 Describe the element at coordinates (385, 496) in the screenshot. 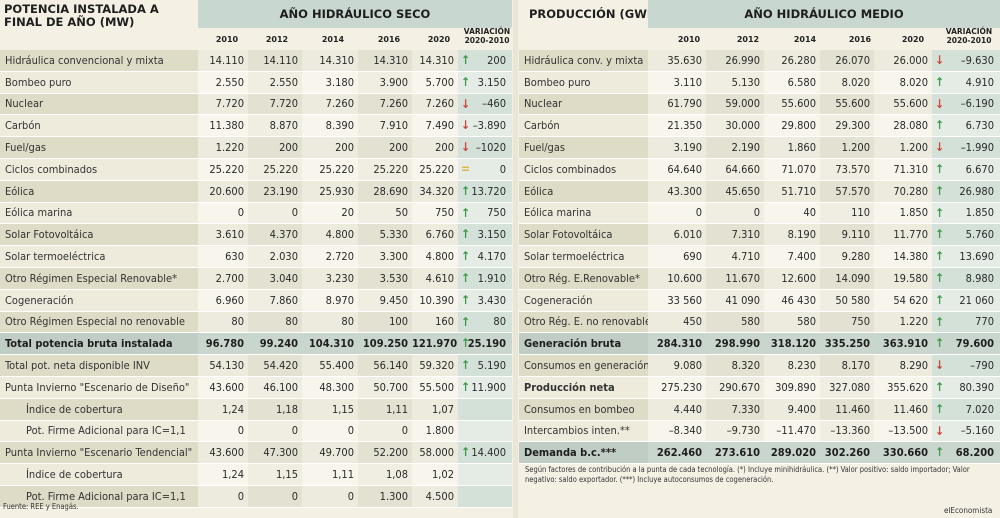

I see `year-value-cell: 1.300` at that location.